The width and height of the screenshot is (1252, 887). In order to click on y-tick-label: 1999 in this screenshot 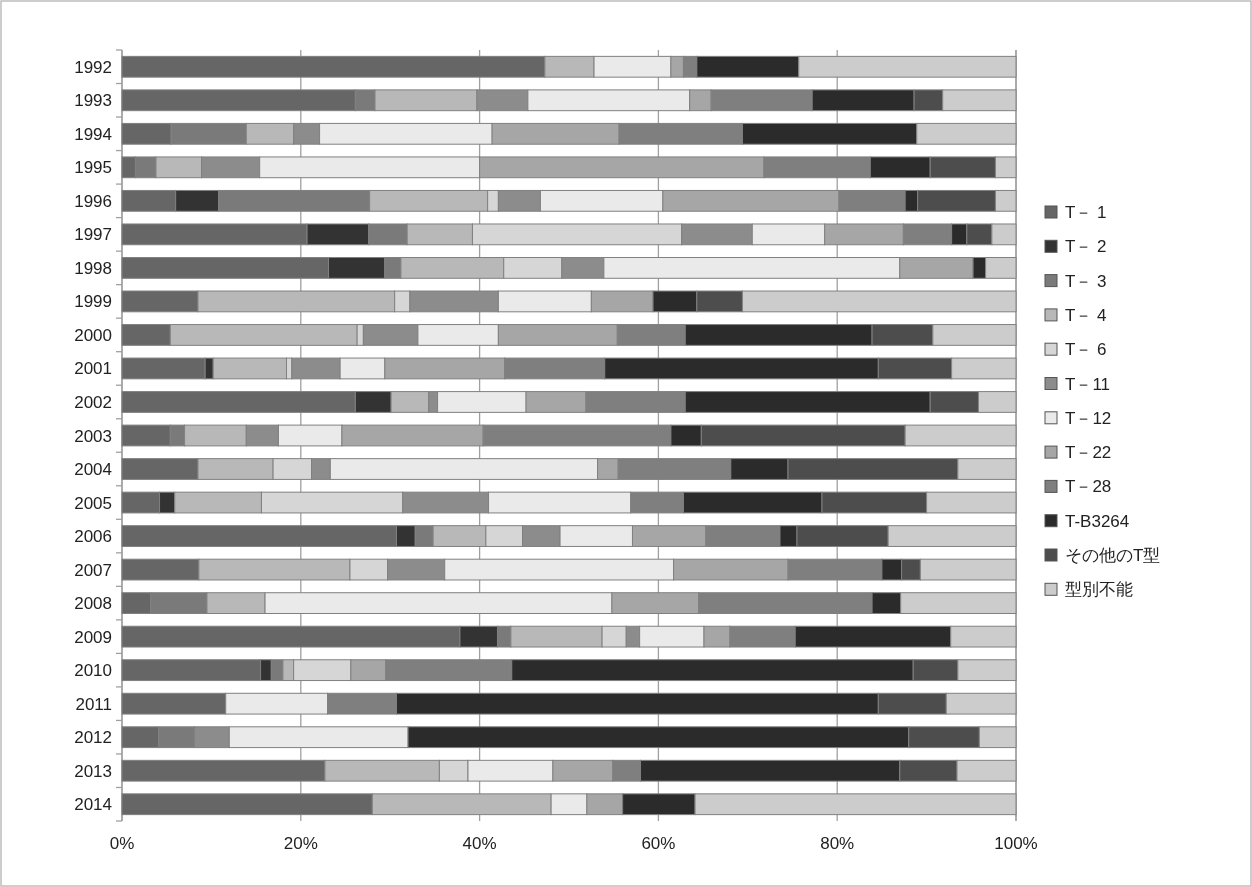, I will do `click(93, 302)`.